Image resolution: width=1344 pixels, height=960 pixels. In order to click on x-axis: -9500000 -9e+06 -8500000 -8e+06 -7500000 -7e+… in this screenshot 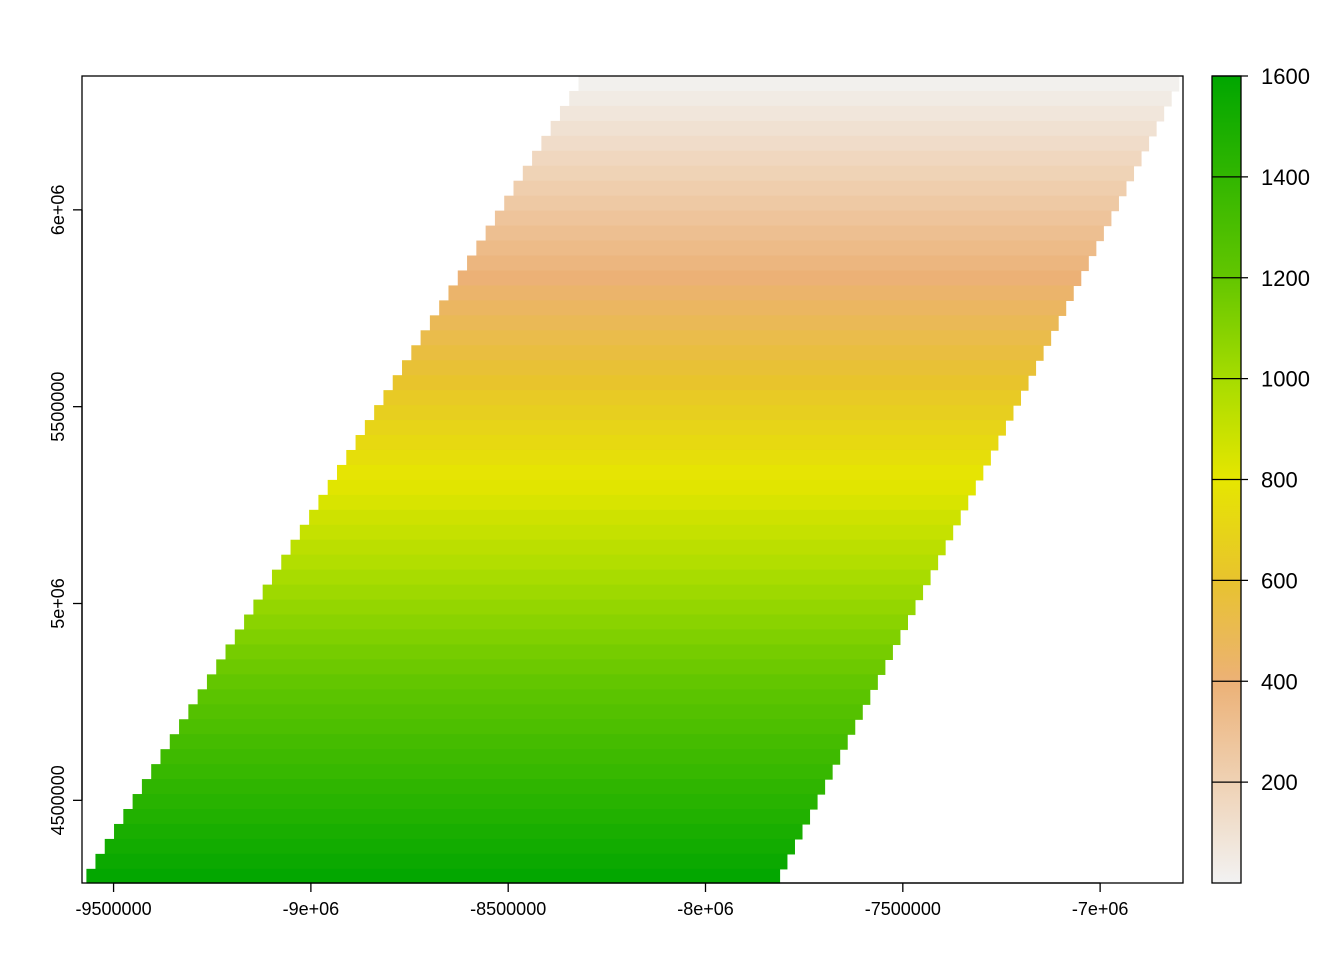, I will do `click(602, 900)`.